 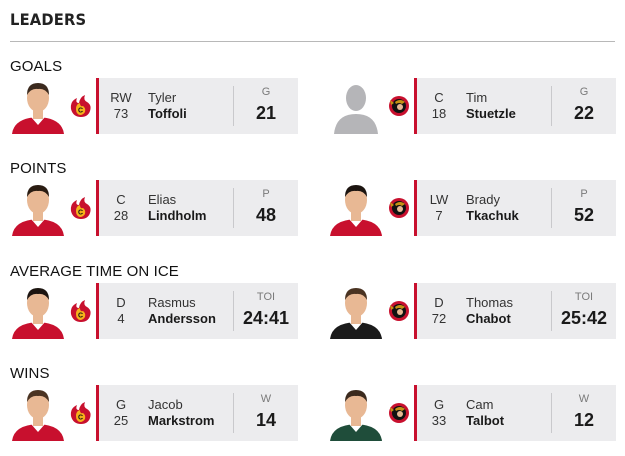 I want to click on player-first-name: Tim, so click(x=477, y=97).